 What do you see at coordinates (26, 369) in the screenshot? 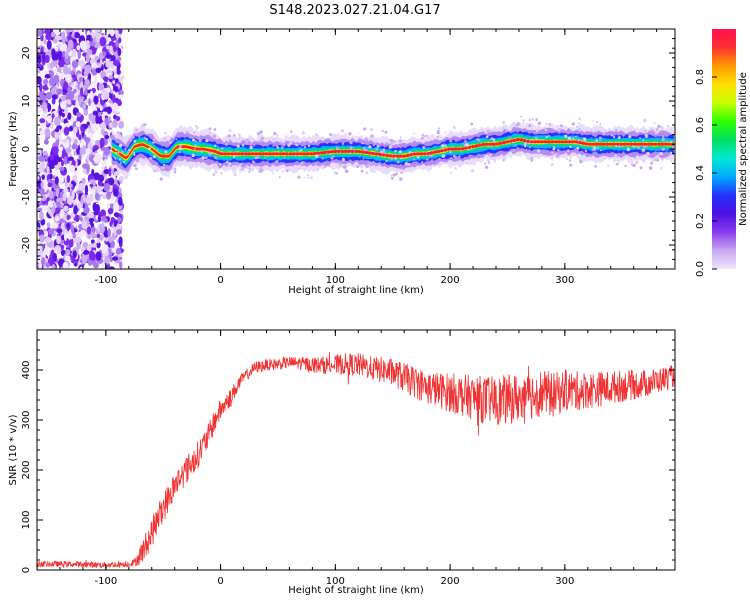
I see `snr-y-tick-label: 400` at bounding box center [26, 369].